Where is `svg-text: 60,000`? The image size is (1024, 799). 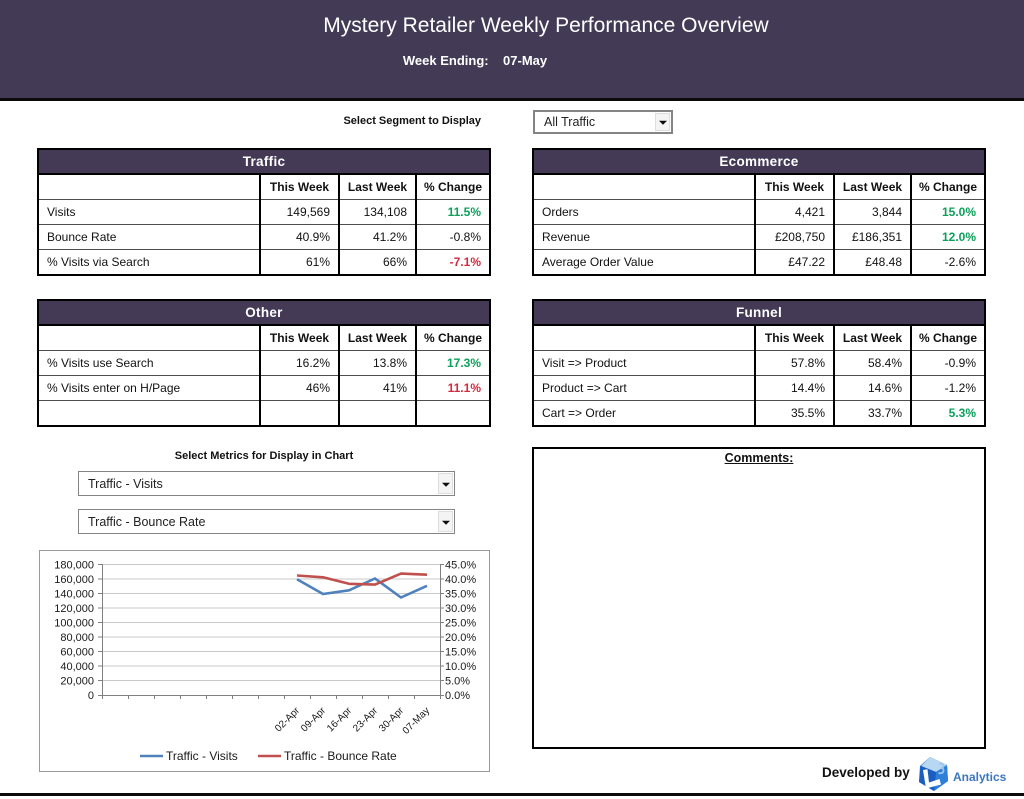
svg-text: 60,000 is located at coordinates (77, 653).